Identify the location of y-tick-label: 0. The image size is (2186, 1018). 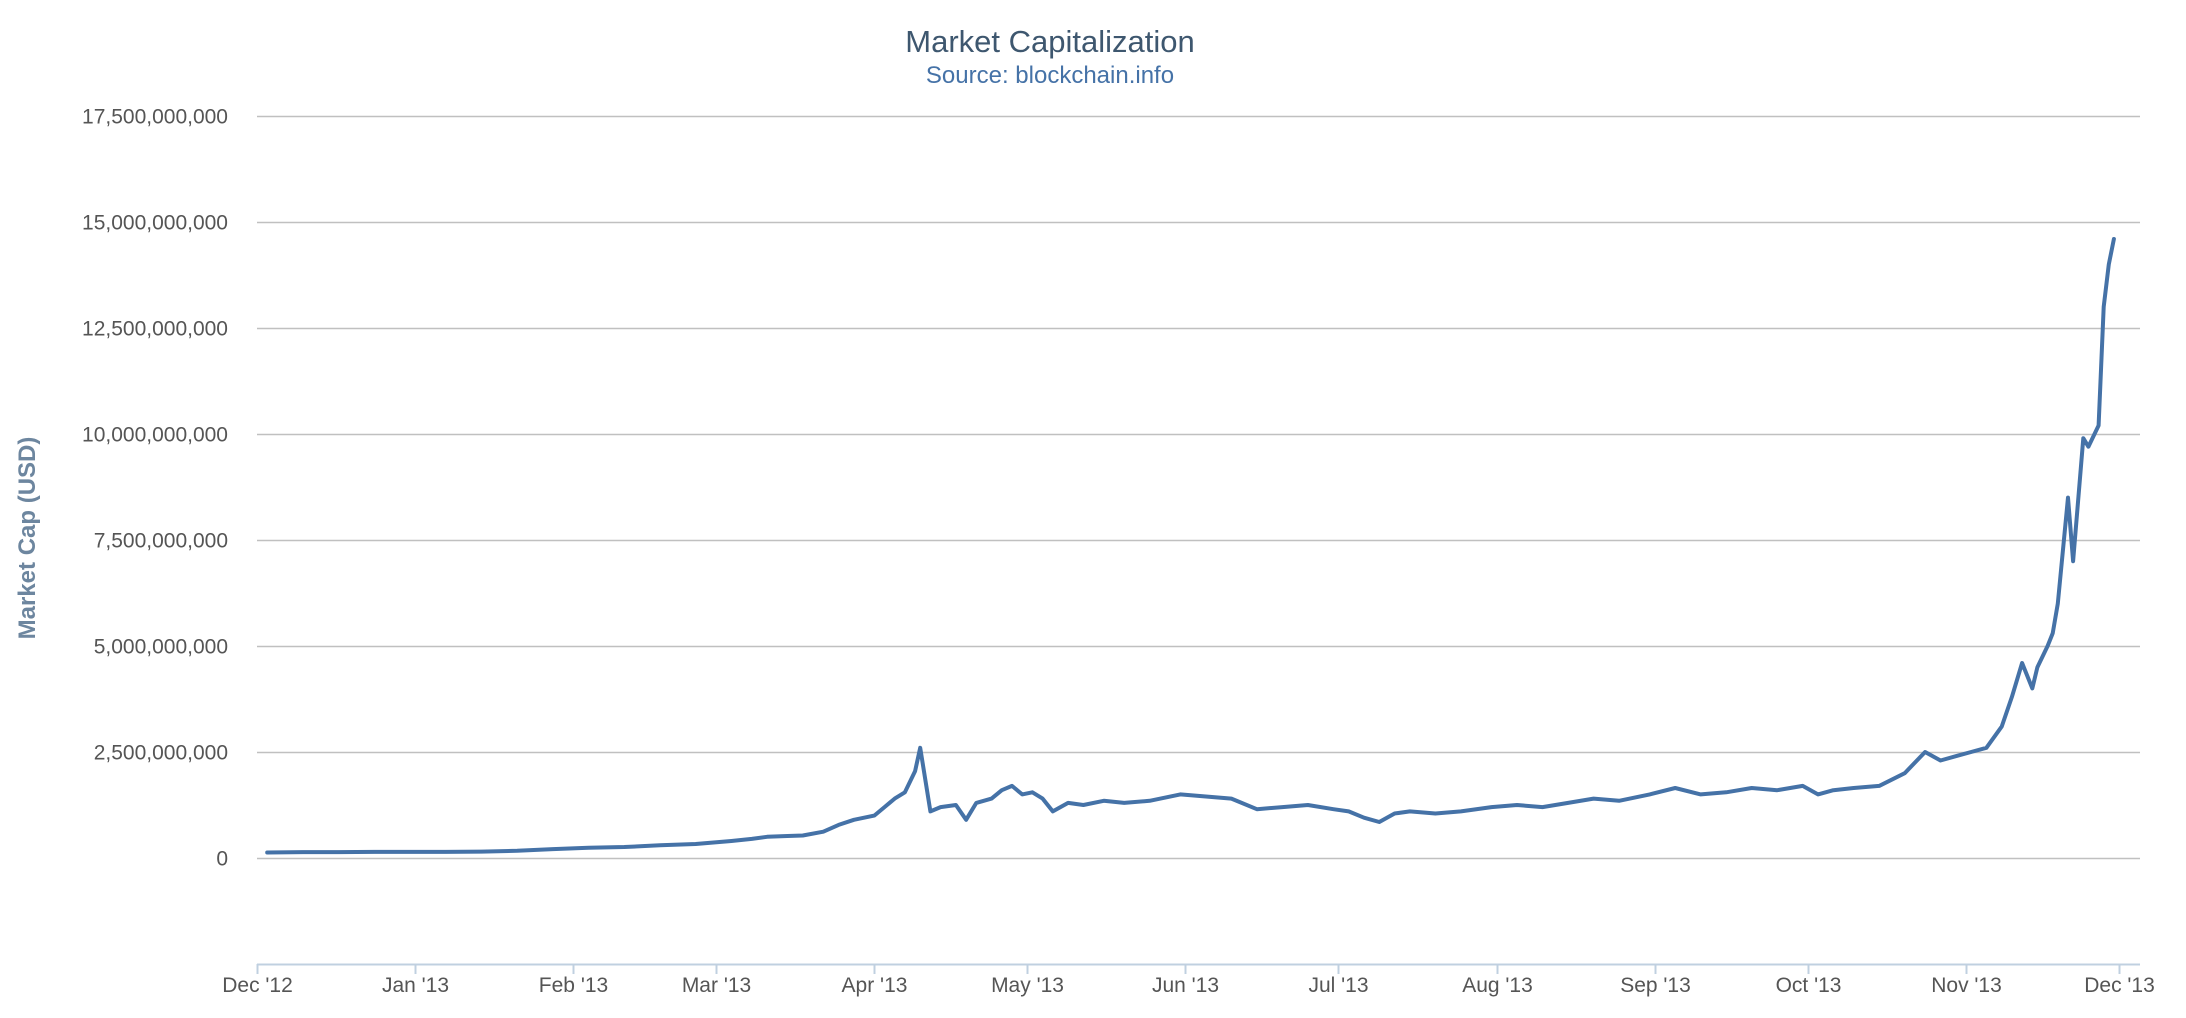
(222, 859).